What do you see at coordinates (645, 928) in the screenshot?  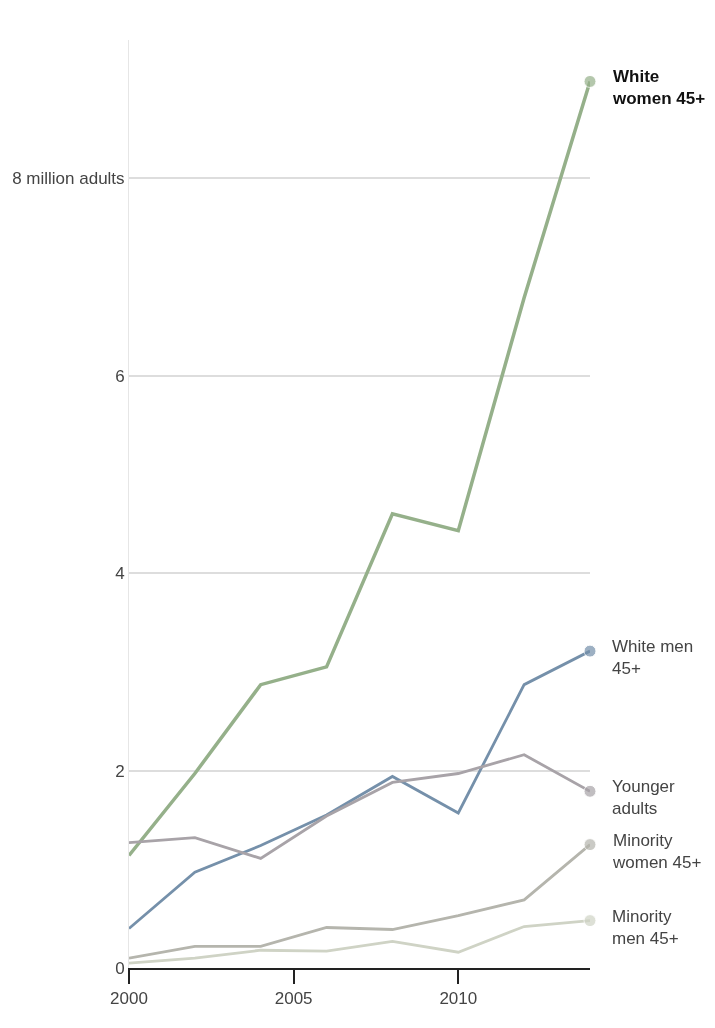 I see `series-label: Minority men 45+` at bounding box center [645, 928].